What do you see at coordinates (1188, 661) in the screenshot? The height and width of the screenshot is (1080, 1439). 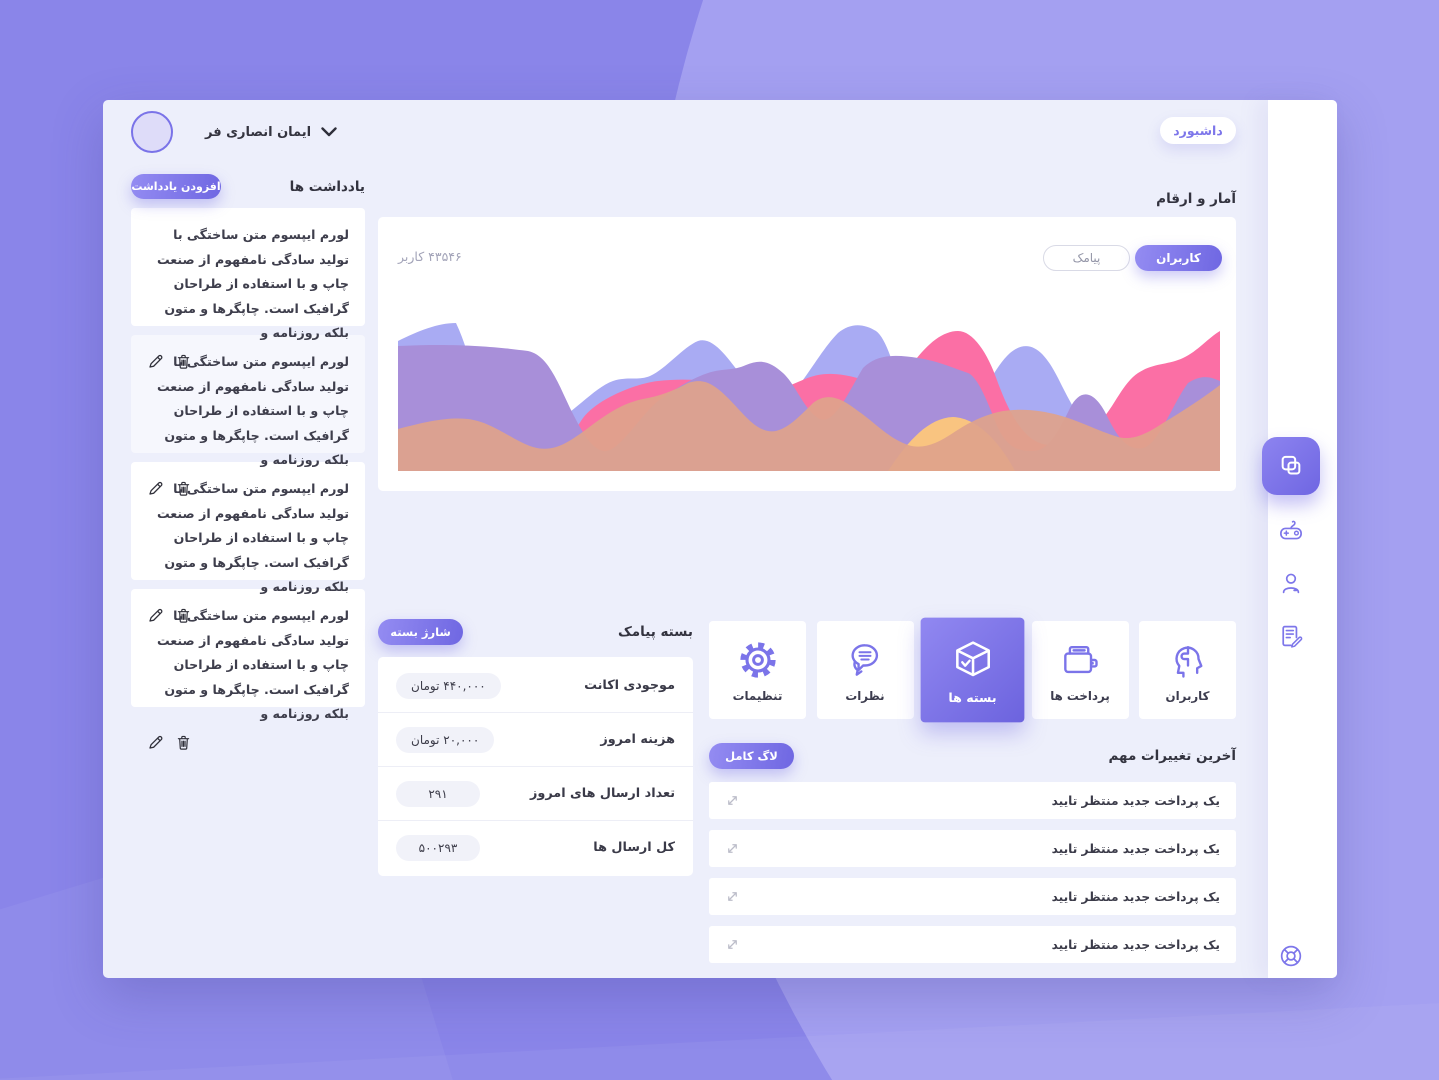 I see `users-head-icon` at bounding box center [1188, 661].